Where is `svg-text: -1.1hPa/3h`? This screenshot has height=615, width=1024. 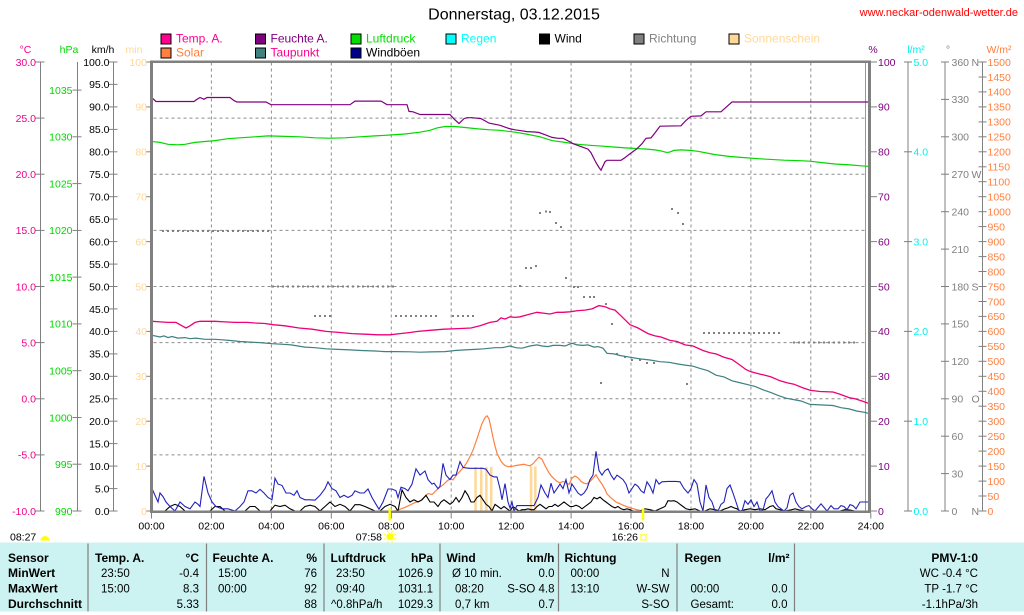
svg-text: -1.1hPa/3h is located at coordinates (950, 605).